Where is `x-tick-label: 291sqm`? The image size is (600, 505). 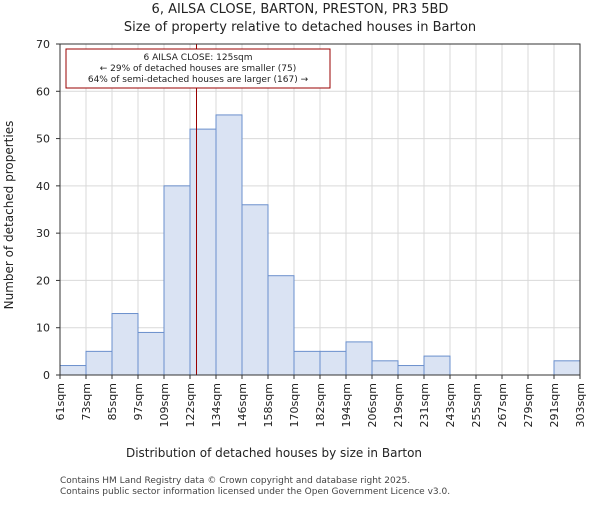 x-tick-label: 291sqm is located at coordinates (554, 405).